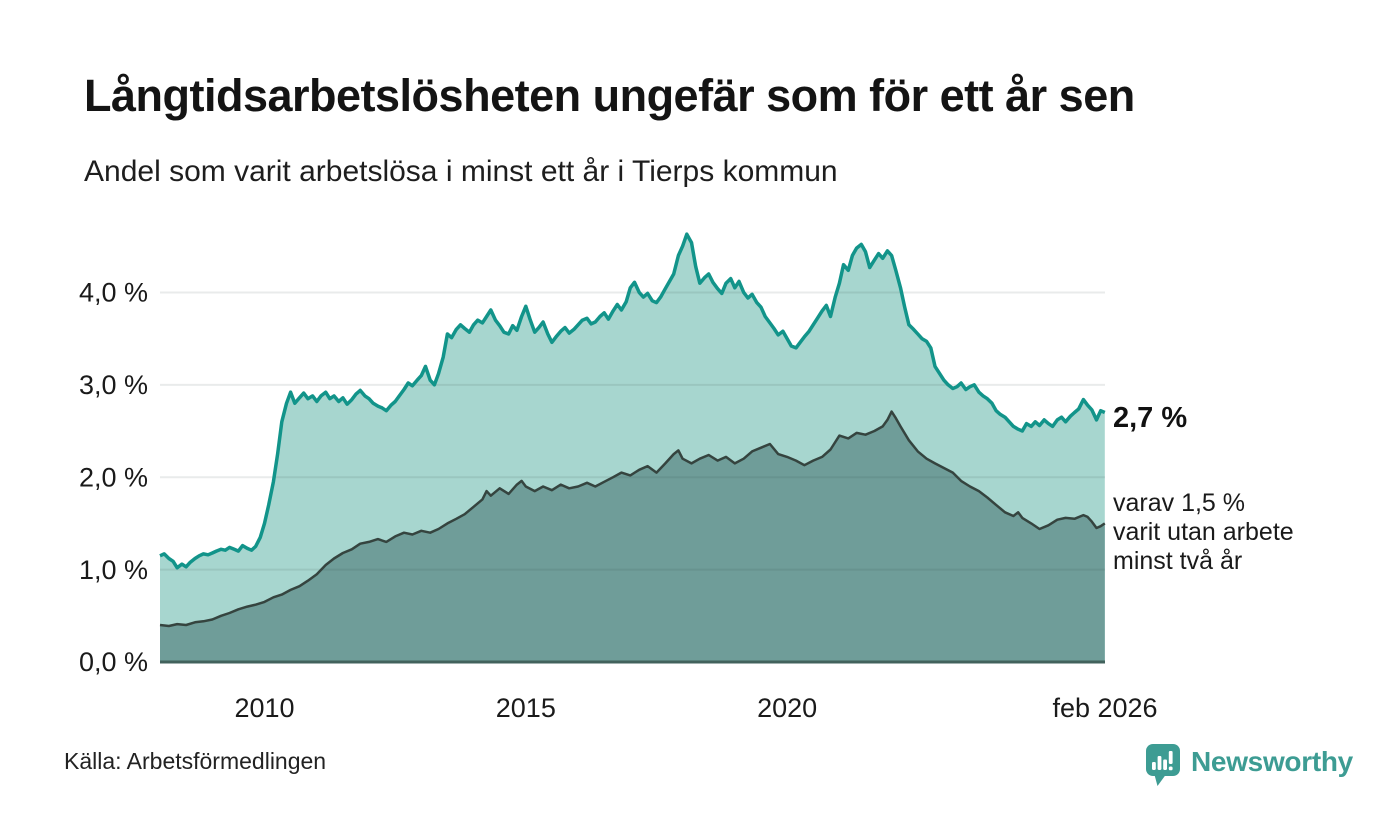 Image resolution: width=1400 pixels, height=840 pixels. I want to click on y-axis-tick-label: 0,0 %, so click(113, 662).